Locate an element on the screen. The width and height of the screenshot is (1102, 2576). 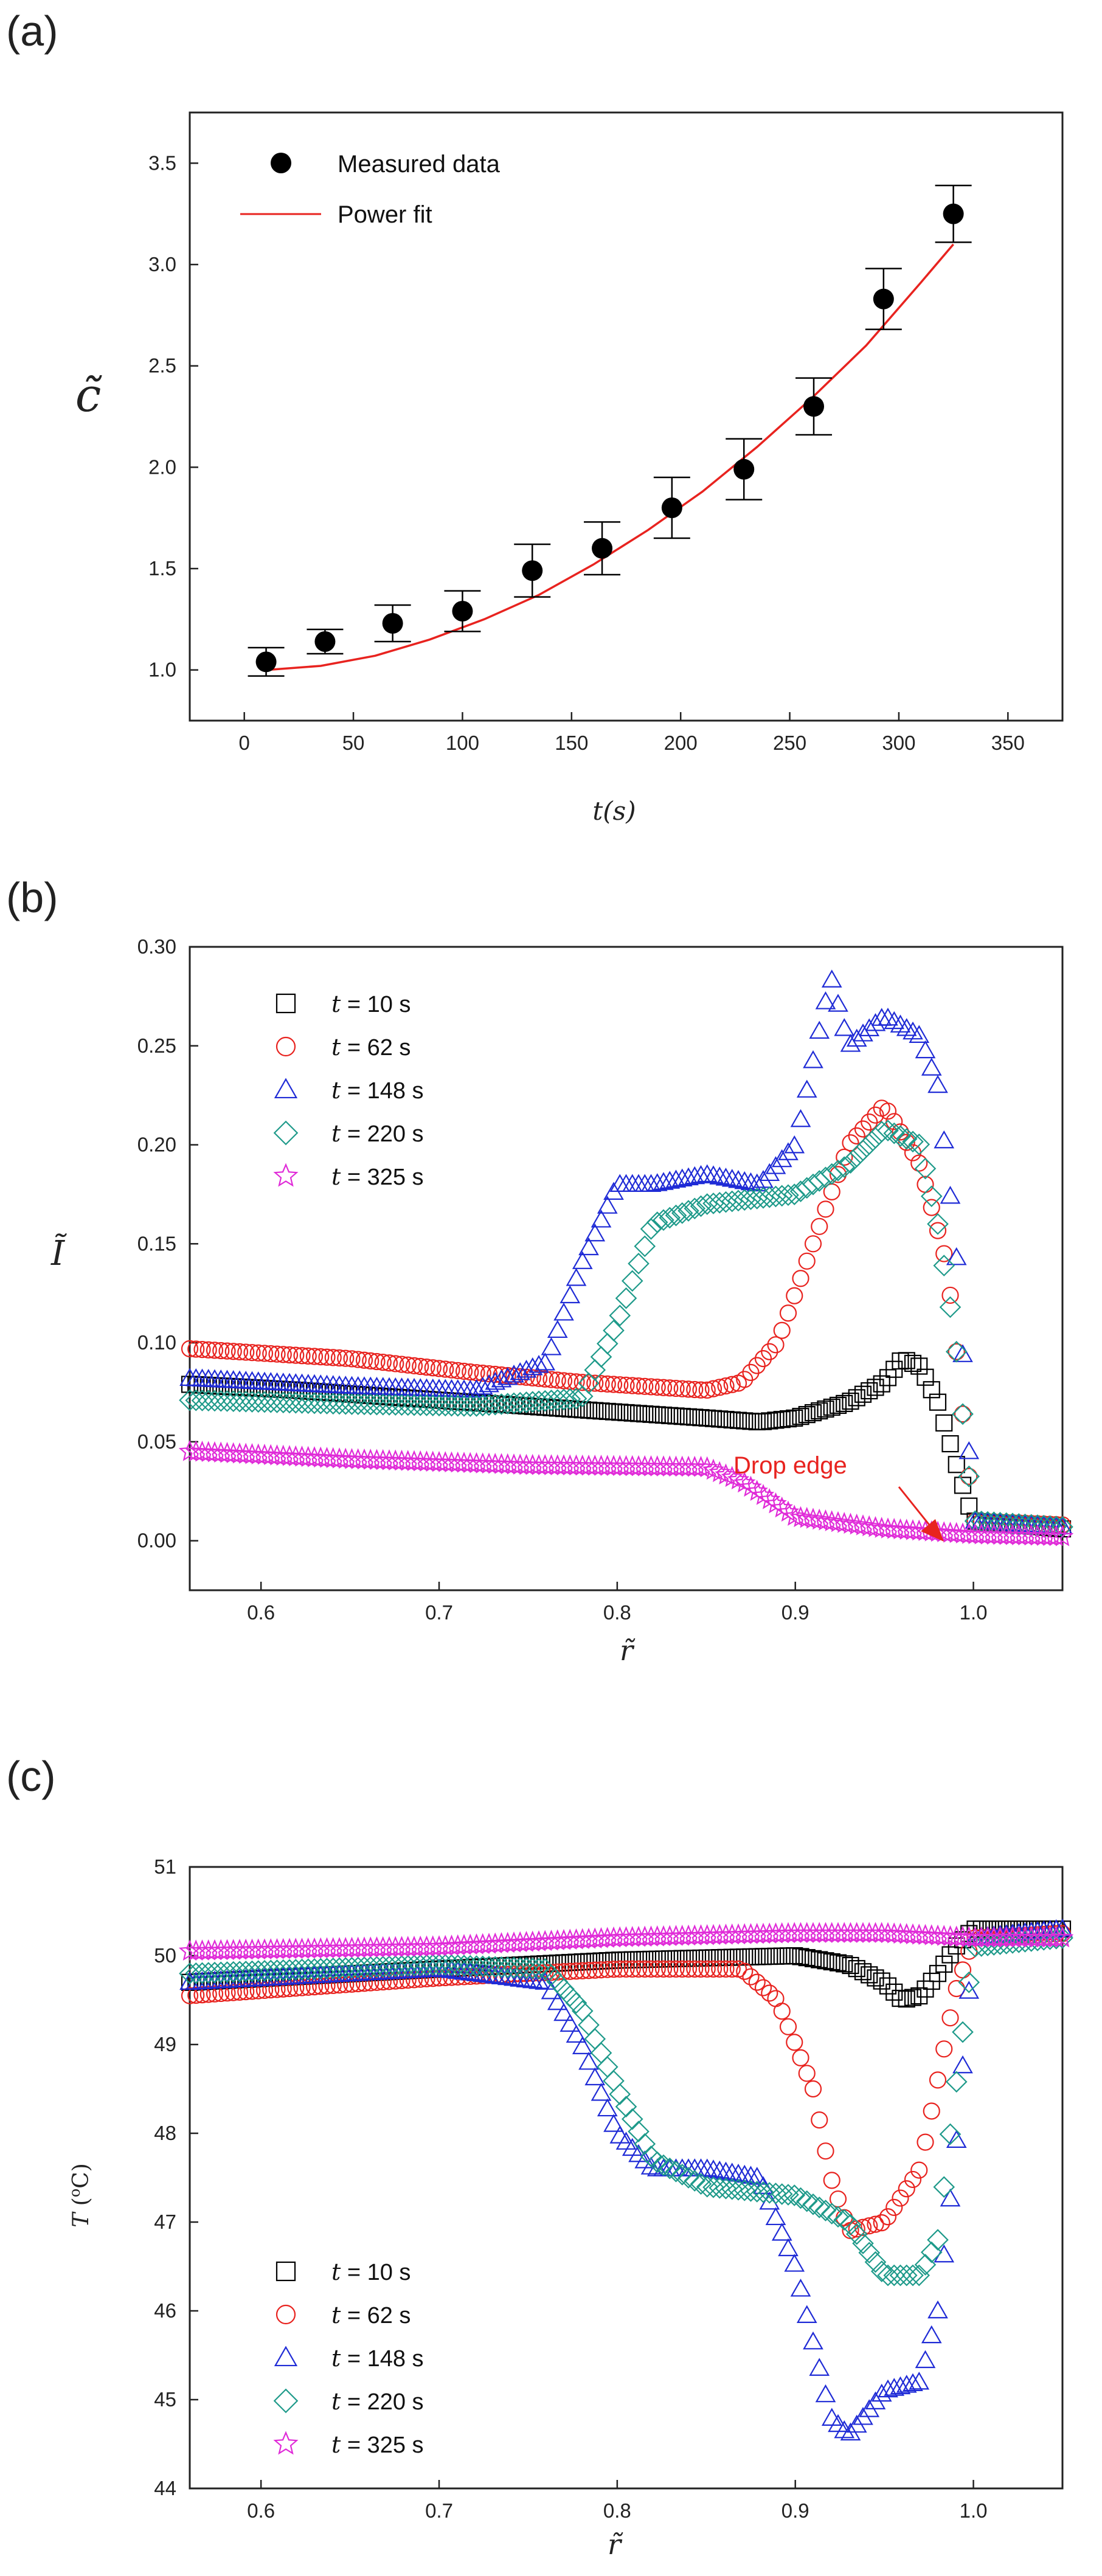
panel-a-y-axis: 1.0 1.5 2.0 2.5 3.0 3.5 is located at coordinates (173, 416).